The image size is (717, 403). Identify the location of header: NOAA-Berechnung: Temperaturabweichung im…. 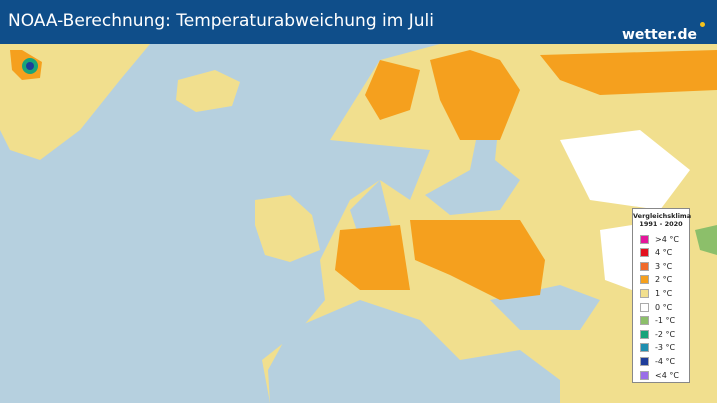
(358, 22).